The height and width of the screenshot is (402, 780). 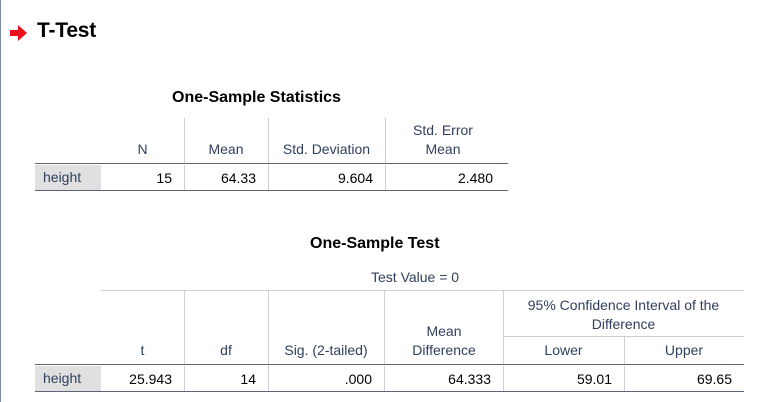 What do you see at coordinates (238, 178) in the screenshot?
I see `cell-mean: 64.33` at bounding box center [238, 178].